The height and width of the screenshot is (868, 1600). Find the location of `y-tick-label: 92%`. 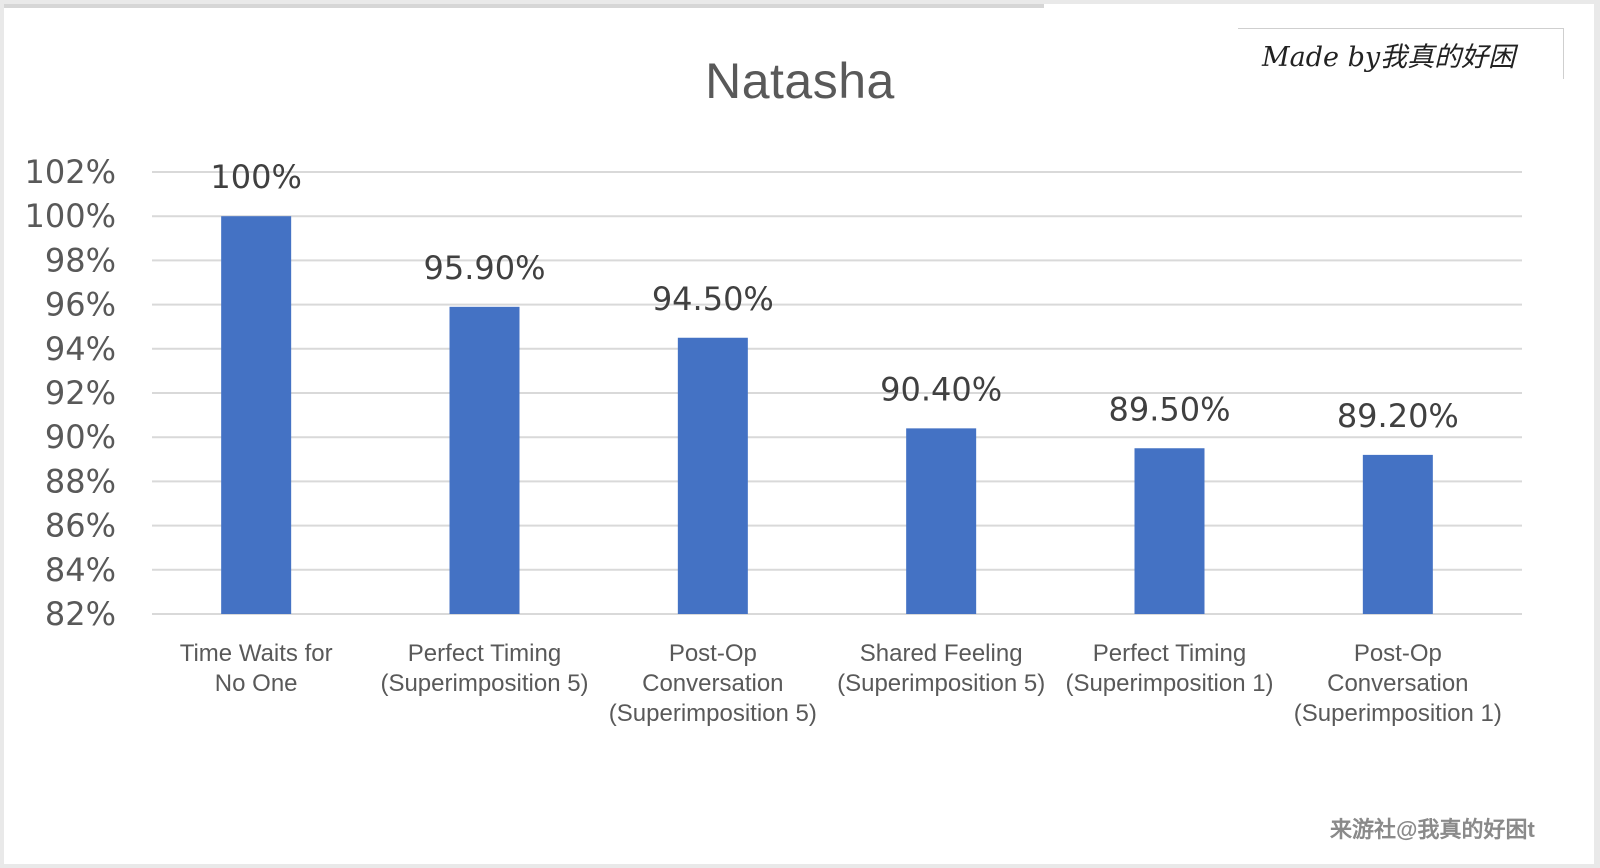

y-tick-label: 92% is located at coordinates (80, 393).